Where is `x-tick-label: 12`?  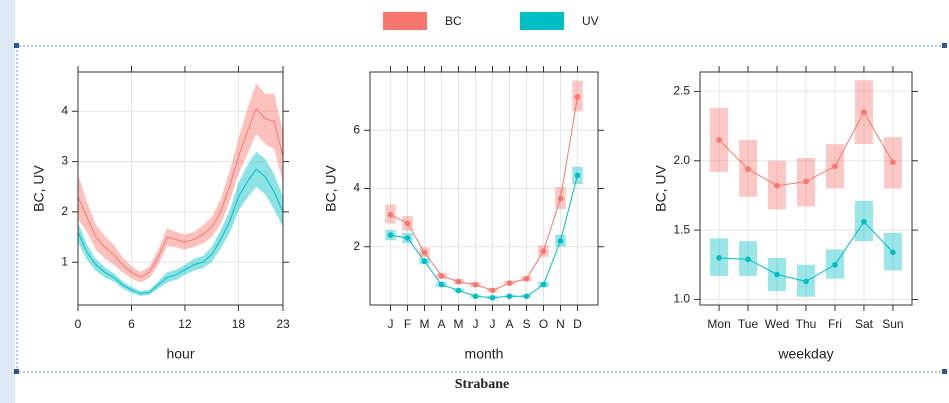 x-tick-label: 12 is located at coordinates (185, 324).